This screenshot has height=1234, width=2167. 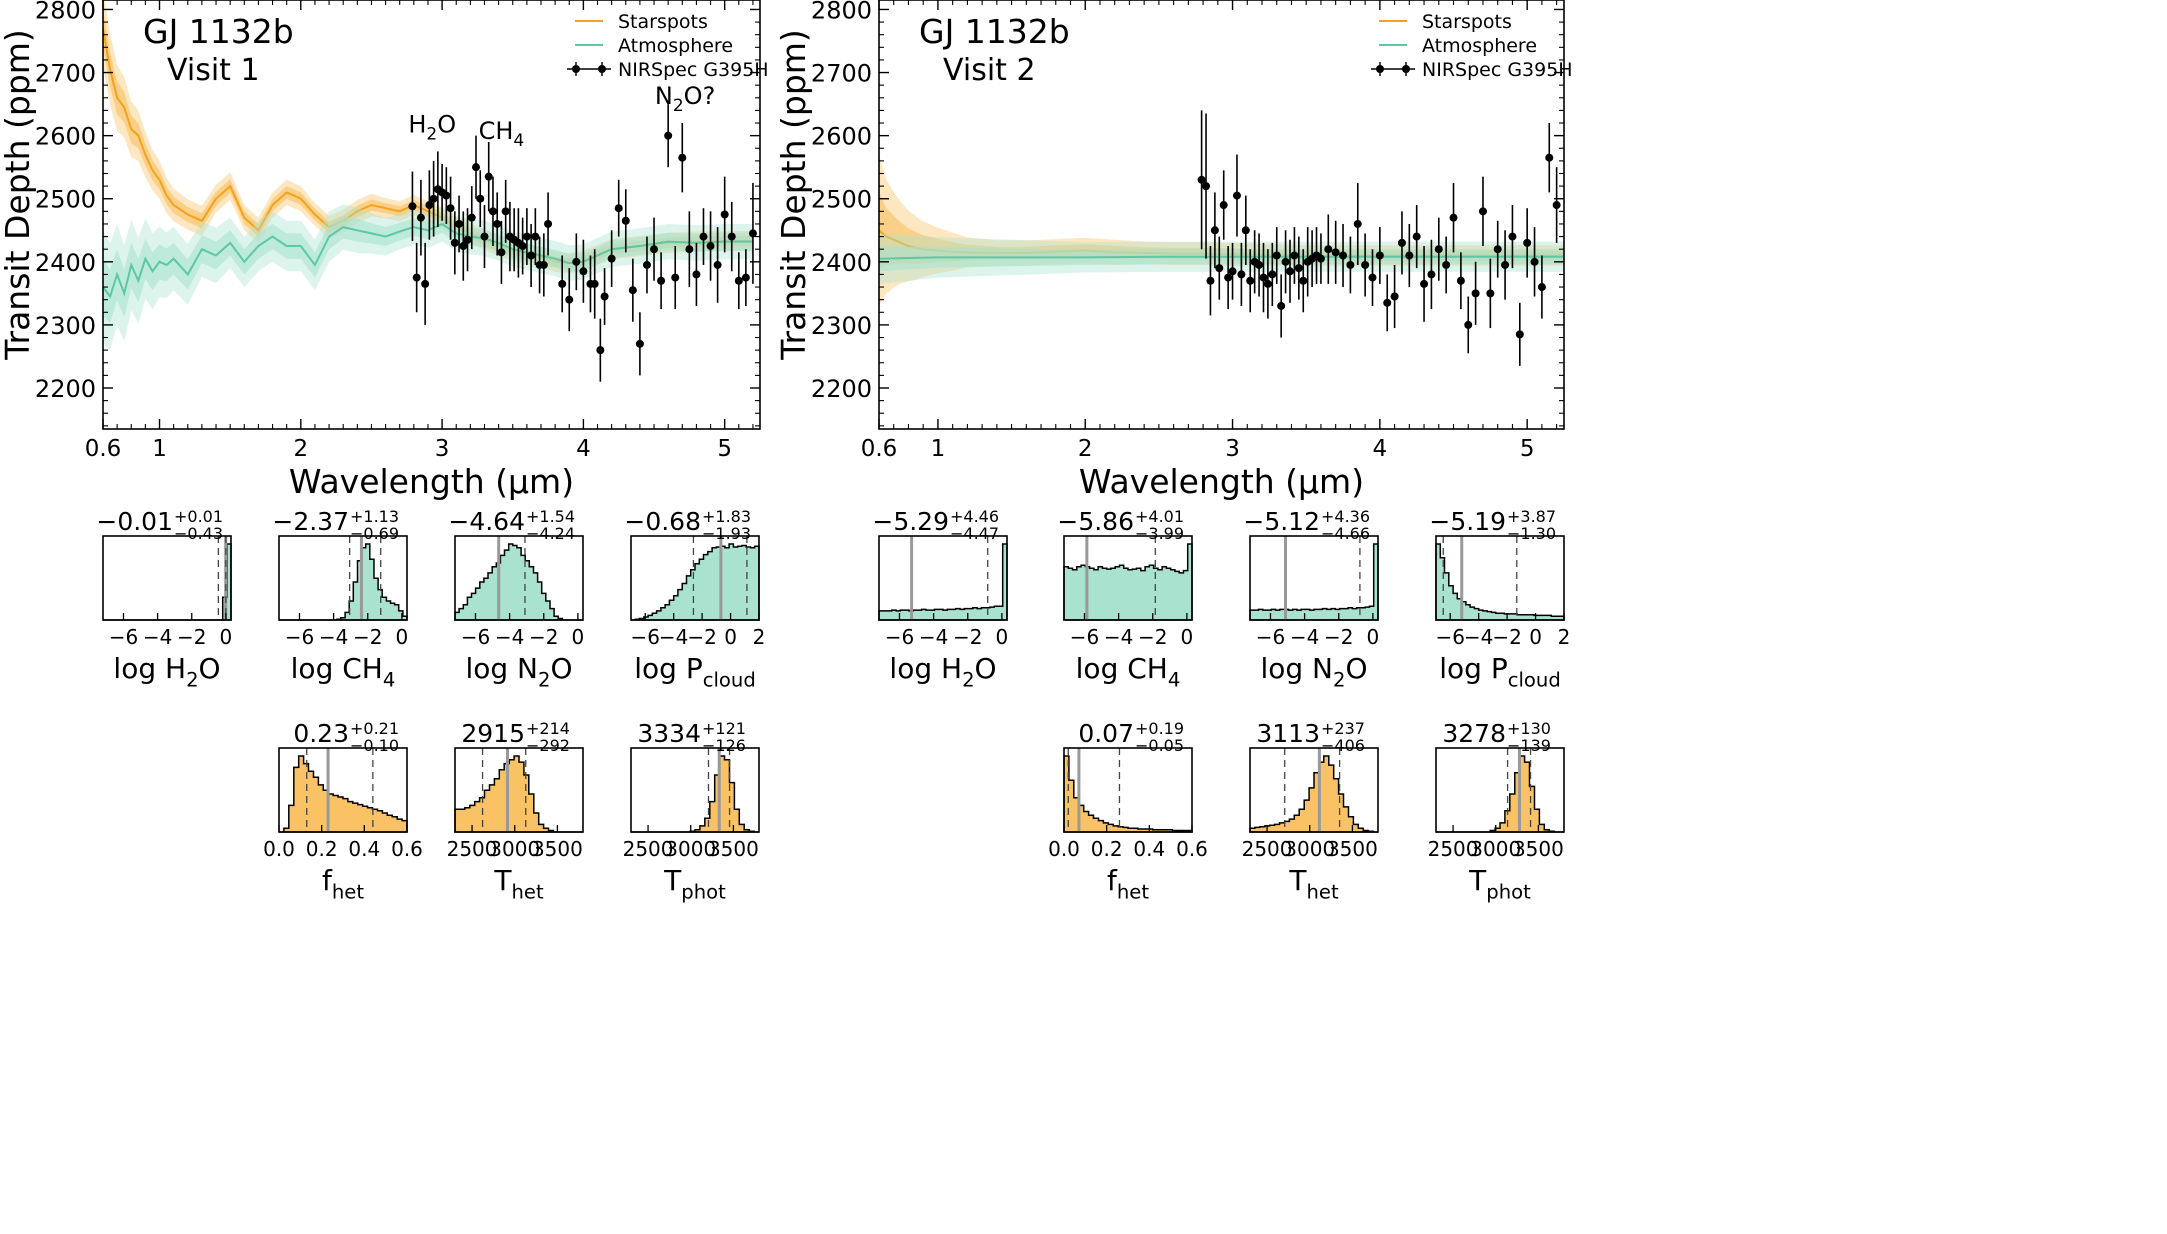 I want to click on starspots-band-1sigma, so click(x=1221, y=230).